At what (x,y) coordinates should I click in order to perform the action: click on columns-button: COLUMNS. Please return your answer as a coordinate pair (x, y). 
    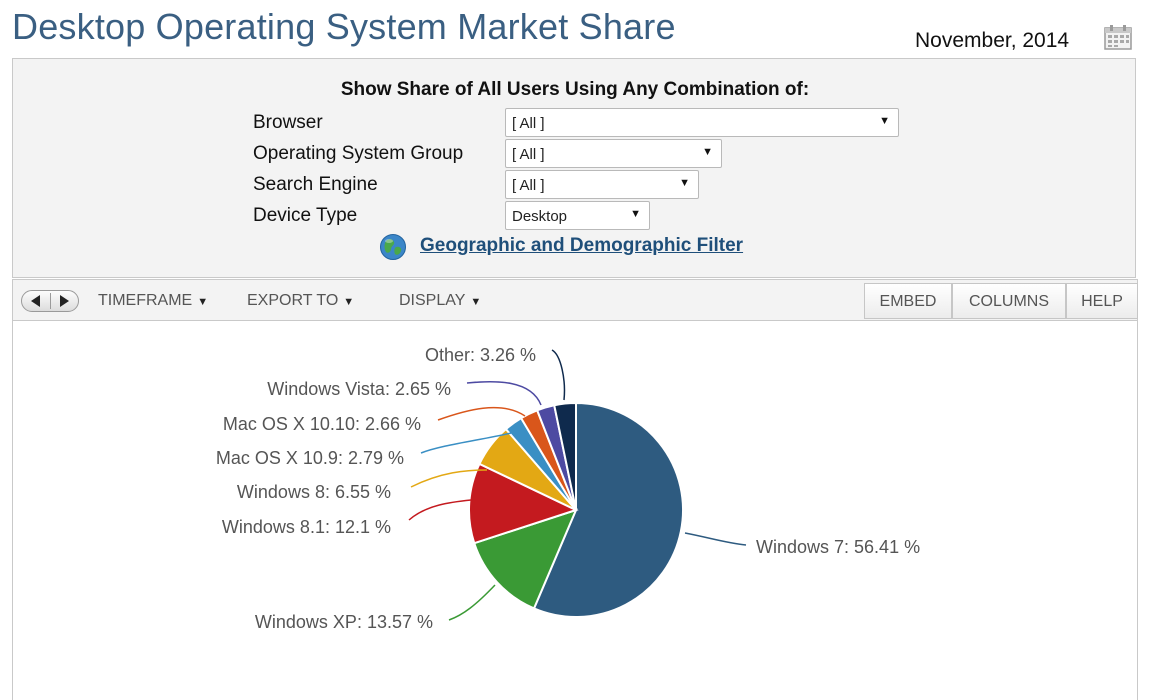
    Looking at the image, I should click on (1009, 301).